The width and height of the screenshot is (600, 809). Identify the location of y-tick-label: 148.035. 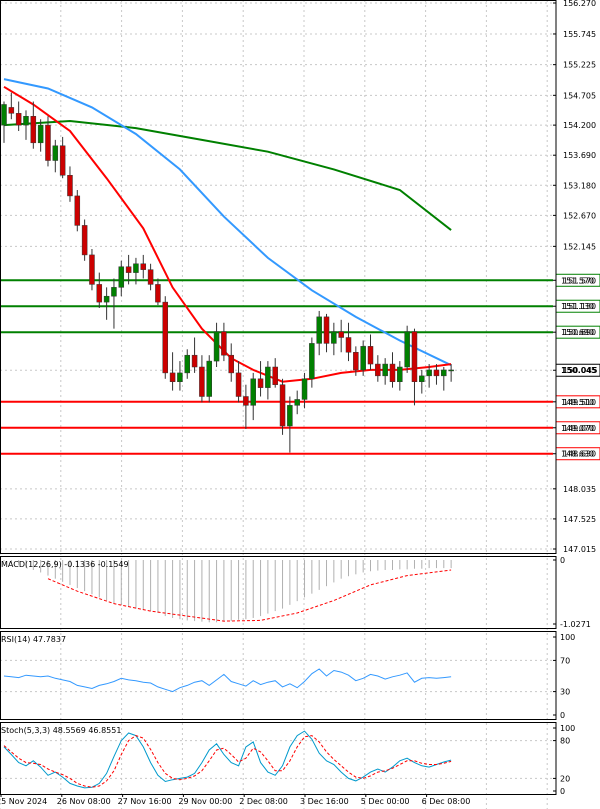
(579, 489).